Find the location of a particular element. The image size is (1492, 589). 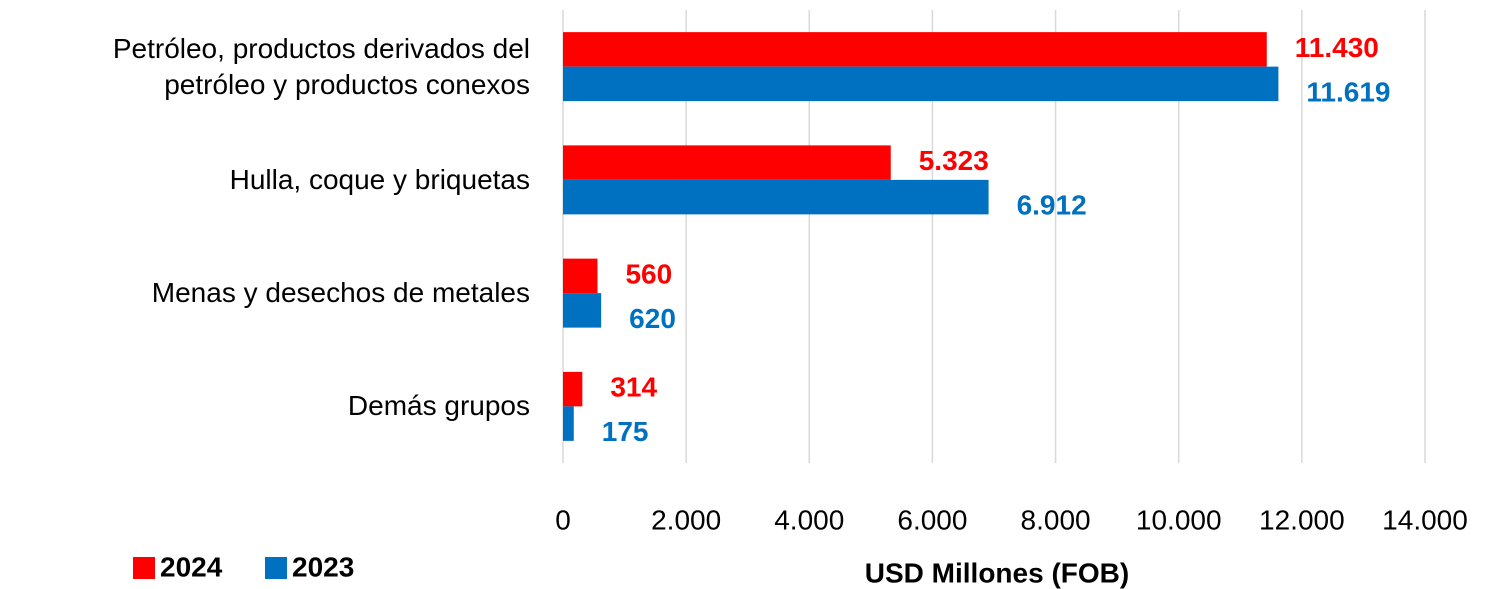

data-label: 314 is located at coordinates (633, 387).